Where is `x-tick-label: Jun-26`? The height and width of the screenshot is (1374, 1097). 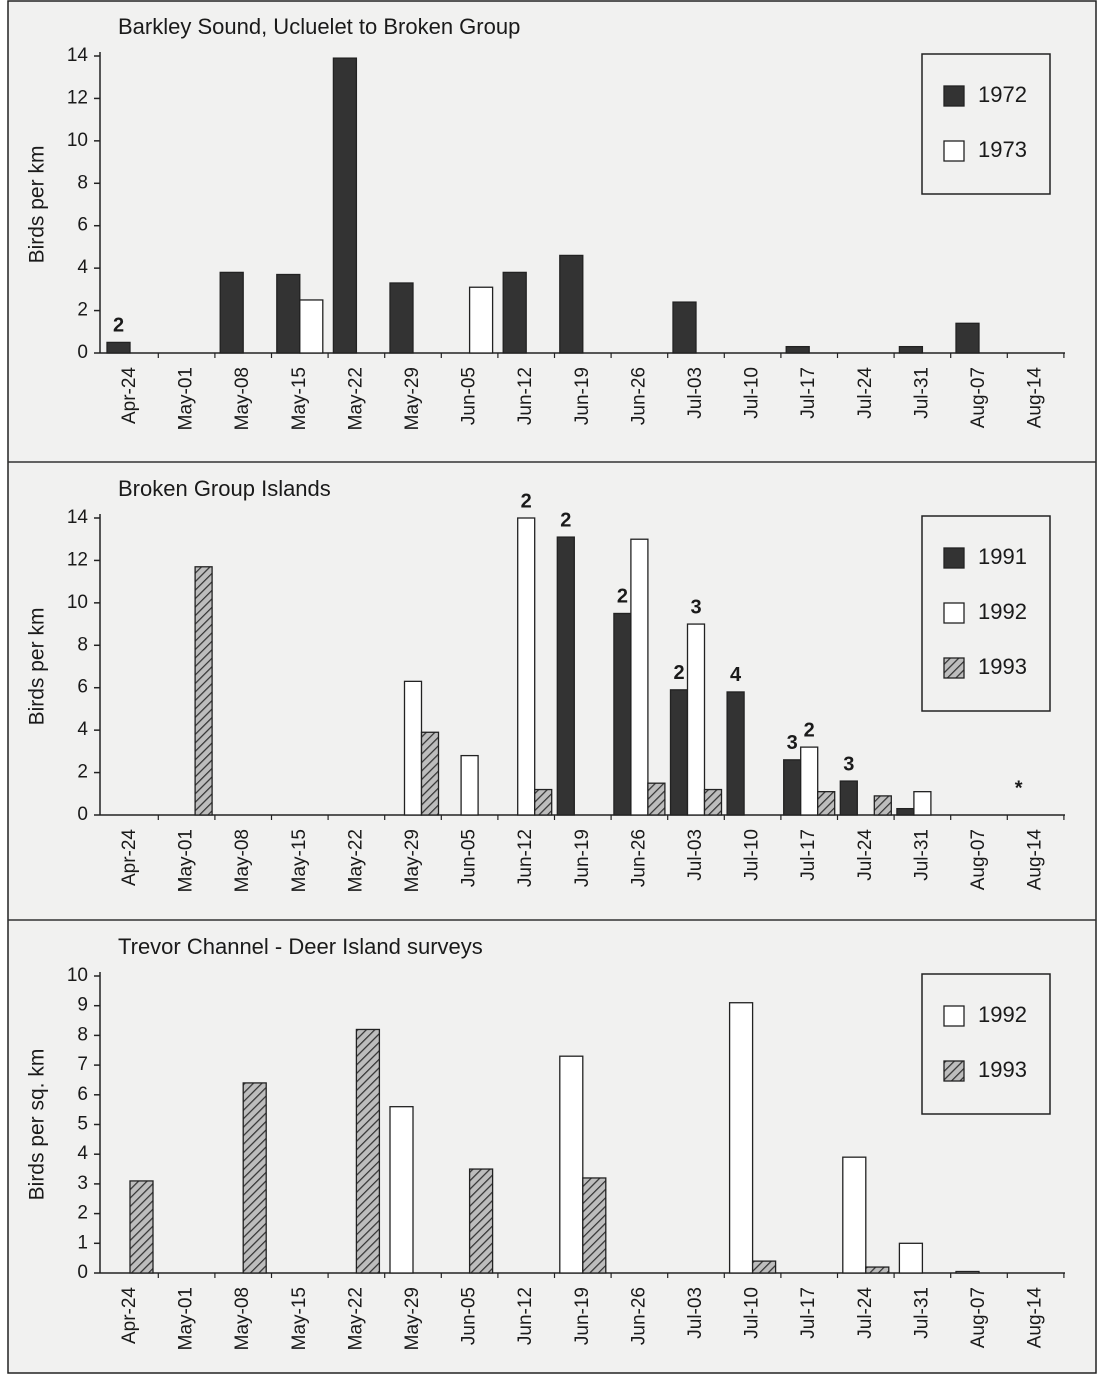
x-tick-label: Jun-26 is located at coordinates (638, 396).